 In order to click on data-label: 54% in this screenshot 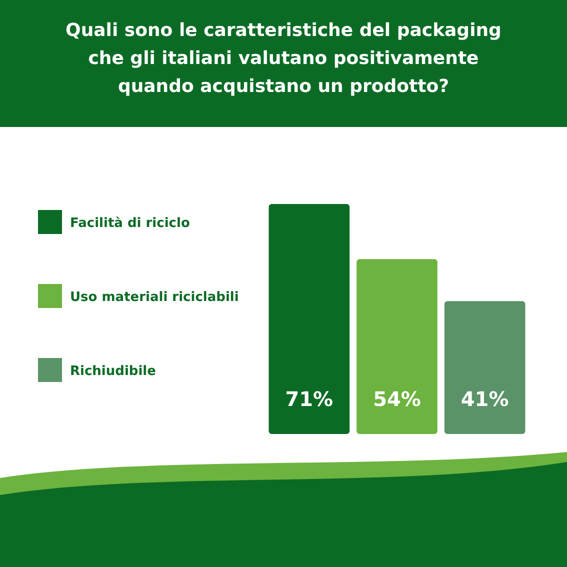, I will do `click(397, 399)`.